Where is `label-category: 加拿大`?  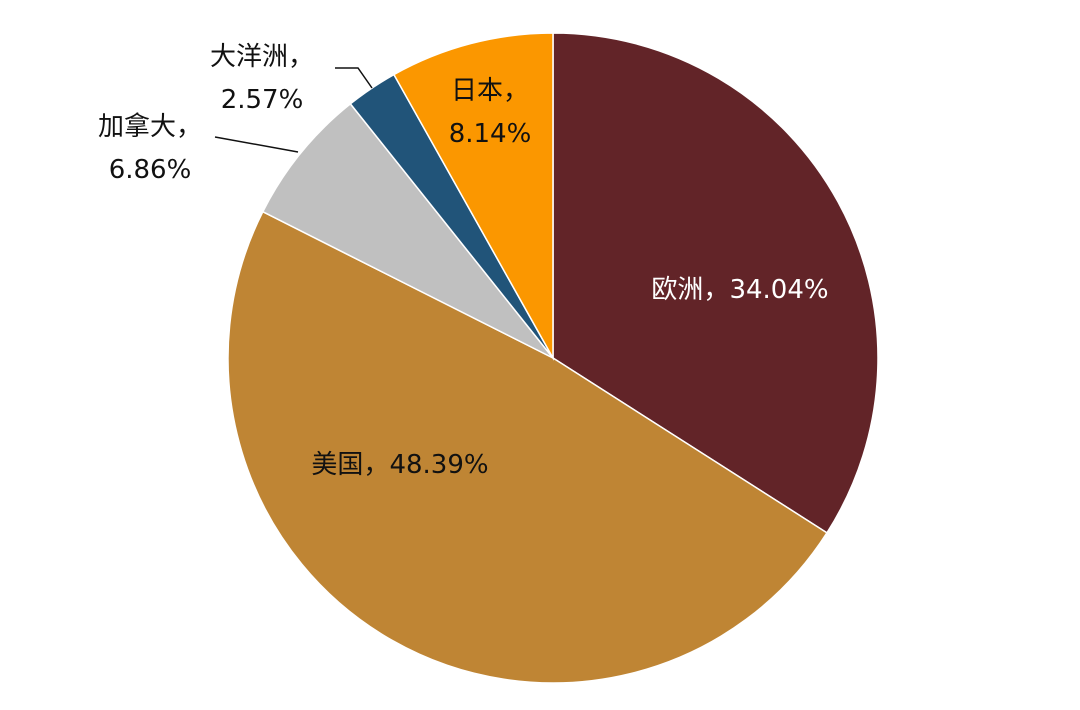
label-category: 加拿大 is located at coordinates (137, 127).